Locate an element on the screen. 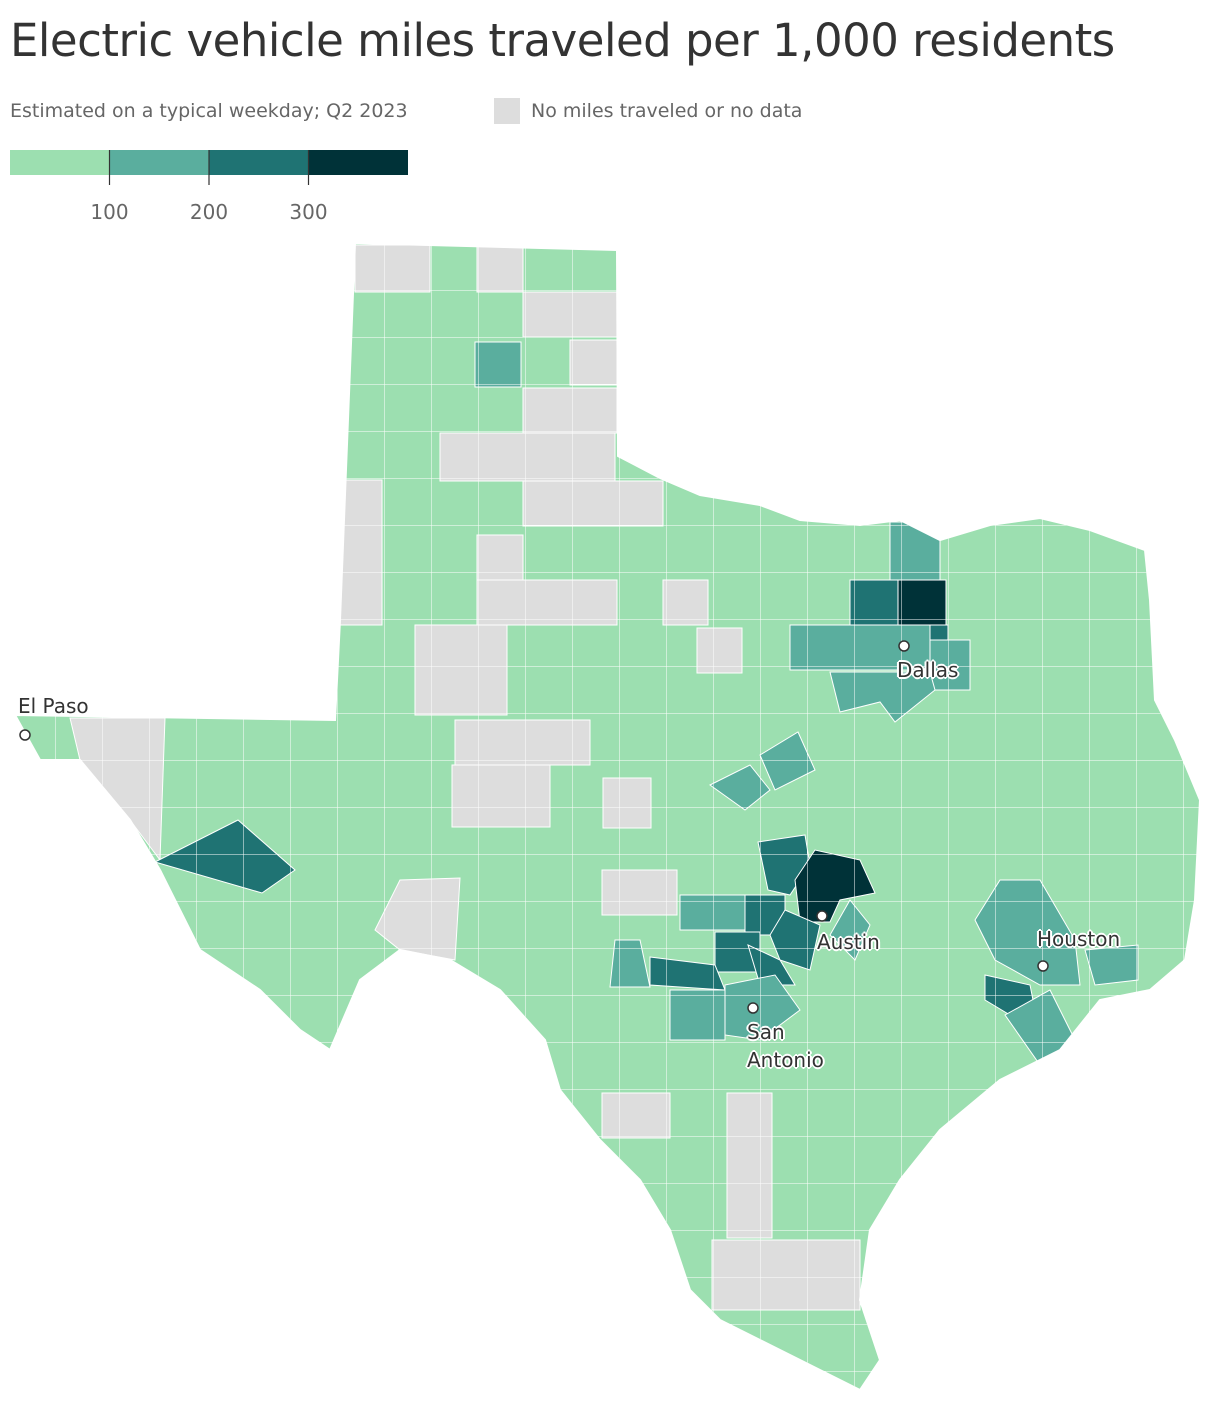  no-data-label: No miles traveled or no data is located at coordinates (667, 111).